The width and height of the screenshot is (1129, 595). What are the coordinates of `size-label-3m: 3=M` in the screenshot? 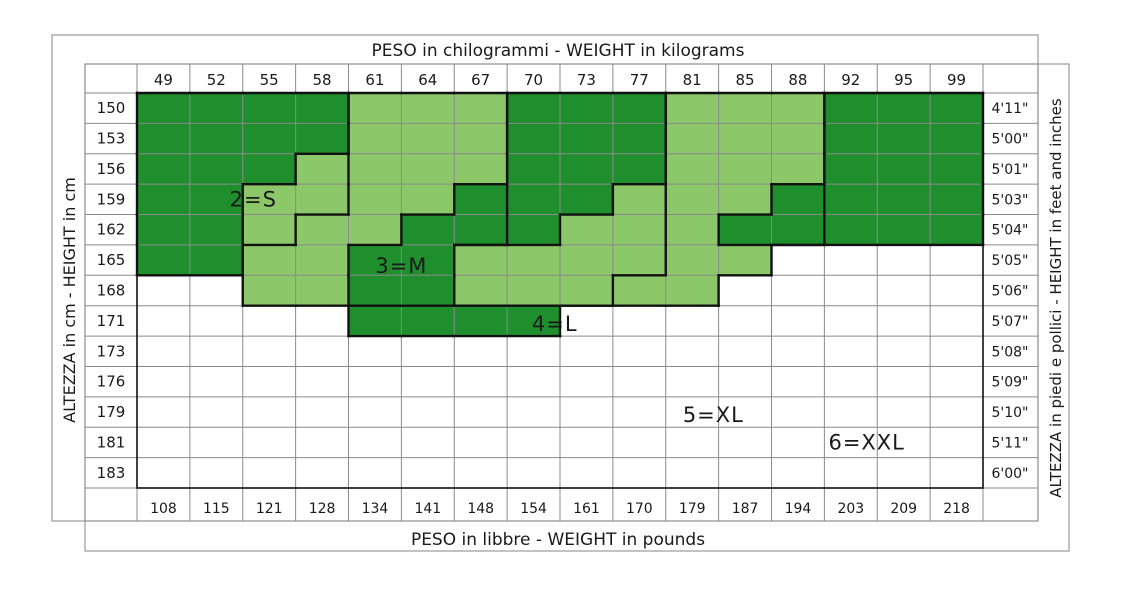 It's located at (401, 266).